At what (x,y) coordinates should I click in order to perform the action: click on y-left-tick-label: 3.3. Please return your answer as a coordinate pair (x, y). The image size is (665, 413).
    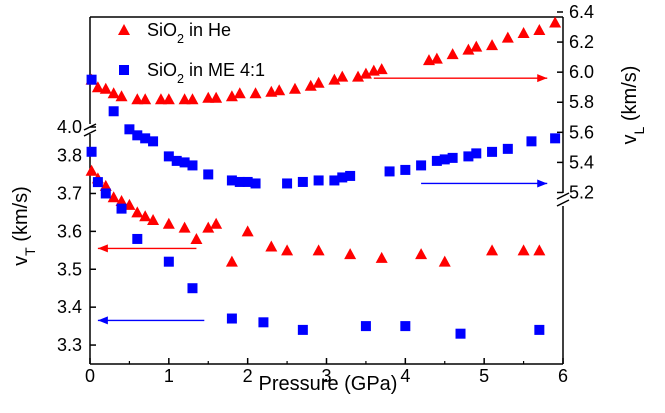
    Looking at the image, I should click on (69, 345).